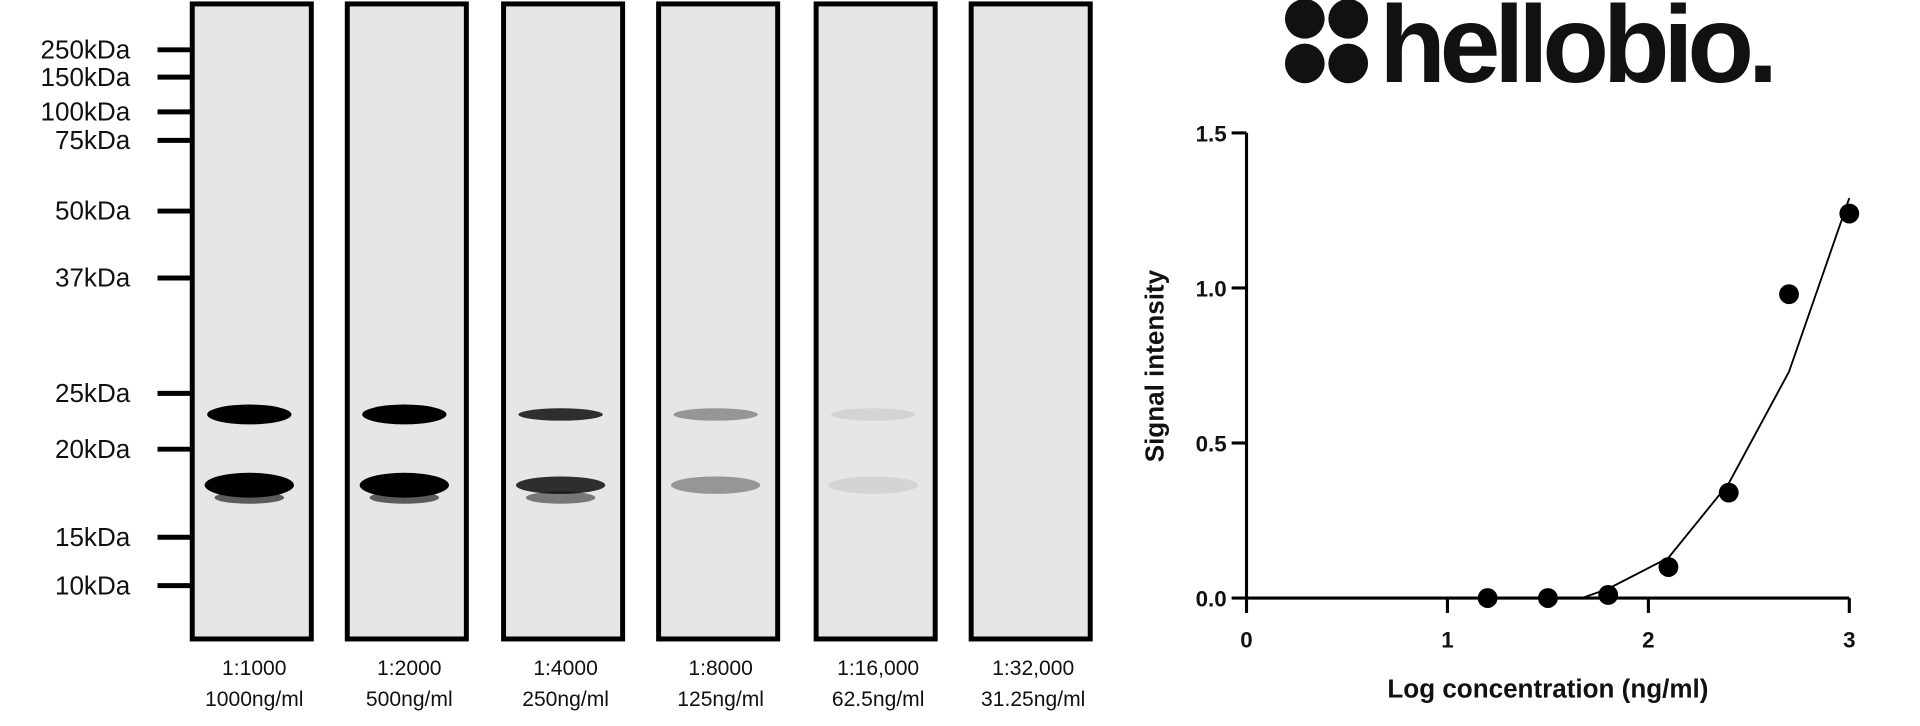 This screenshot has width=1920, height=726. Describe the element at coordinates (1575, 53) in the screenshot. I see `logo-text: hellobio.` at that location.